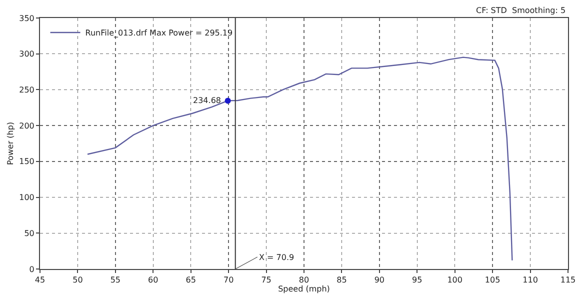  I want to click on x-tick-label: 70, so click(228, 280).